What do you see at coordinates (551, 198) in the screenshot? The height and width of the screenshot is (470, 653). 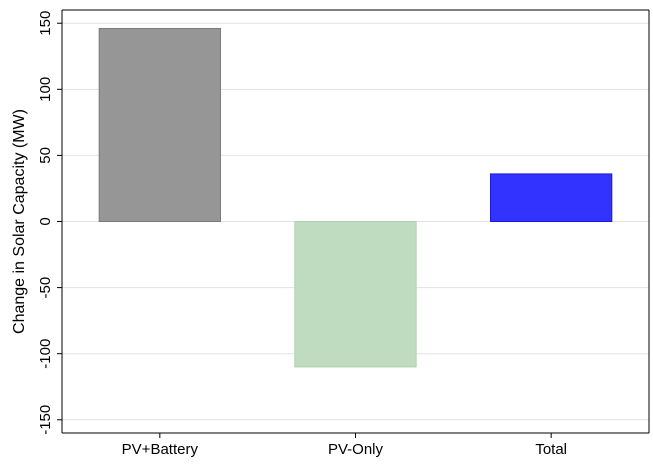 I see `bar-total` at bounding box center [551, 198].